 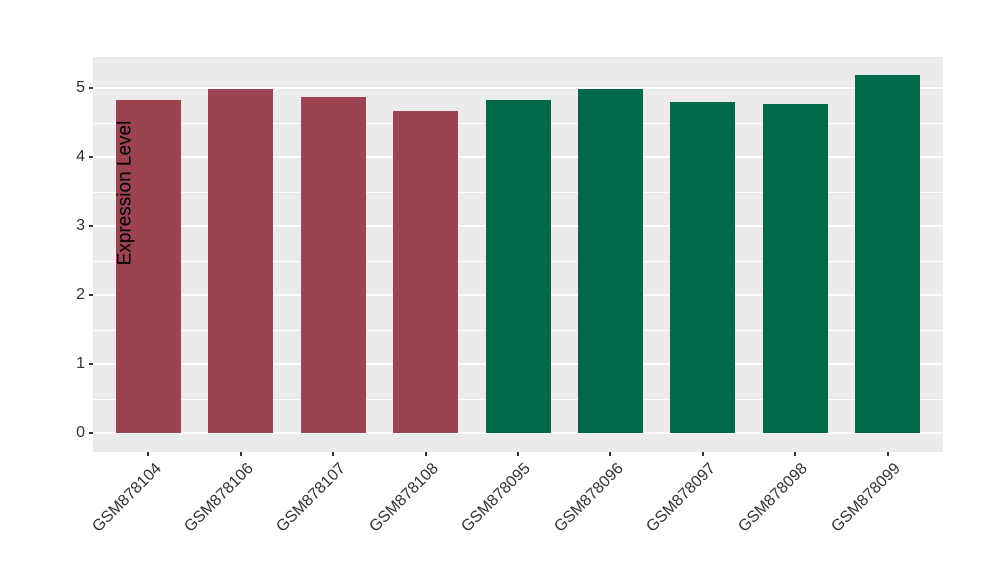 What do you see at coordinates (588, 498) in the screenshot?
I see `x-tick-label: GSM878096` at bounding box center [588, 498].